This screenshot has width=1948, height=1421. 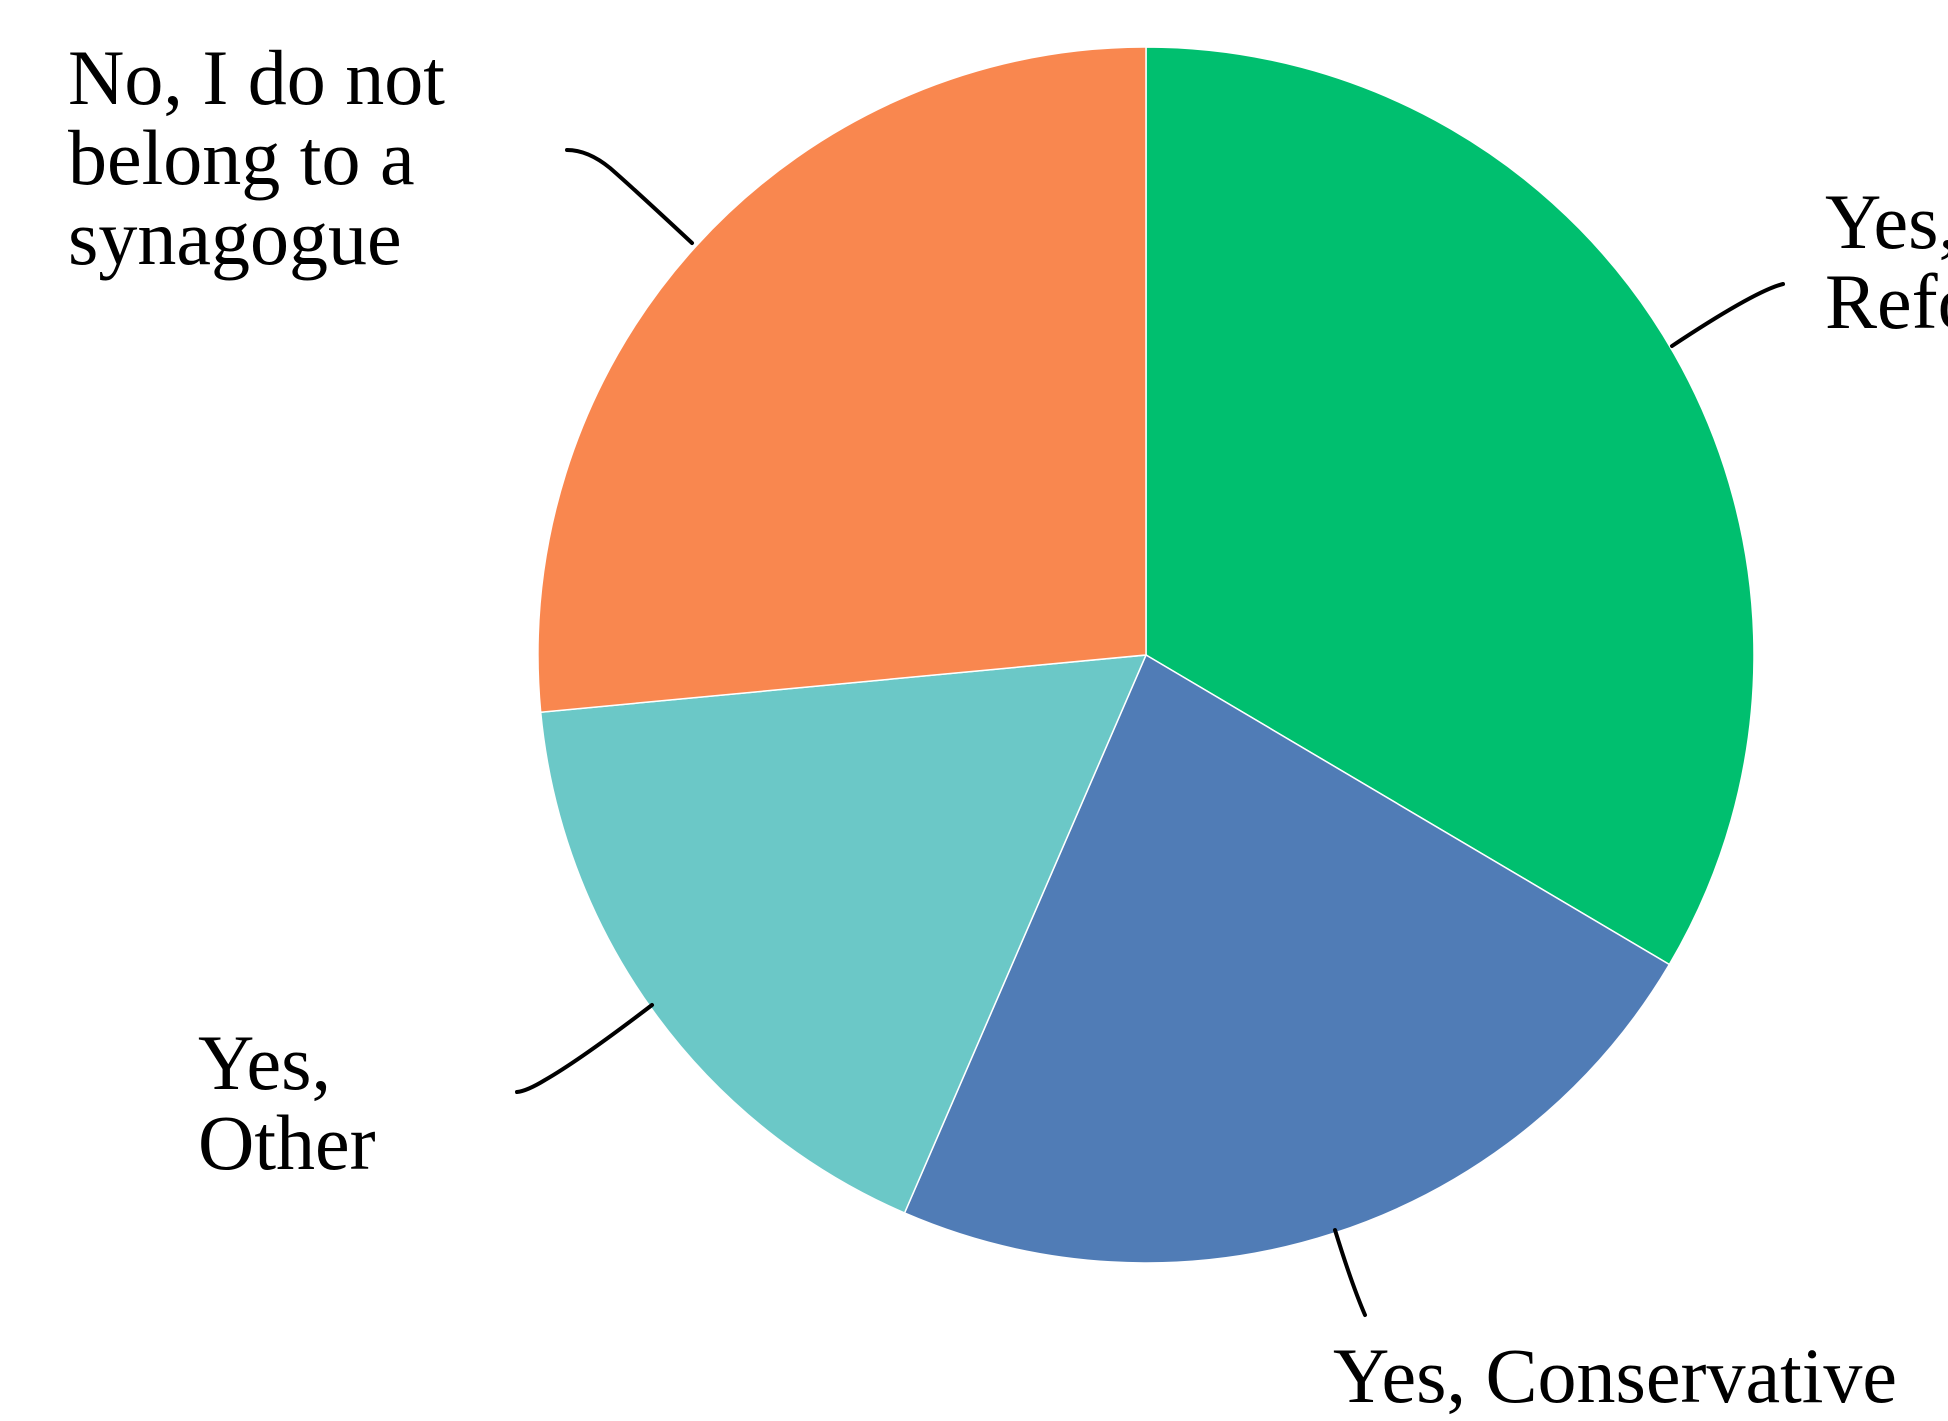 I want to click on slice-label-no-i-do-not-belong-to-a-synagogue: No, I do not belong to a synagogue, so click(x=256, y=157).